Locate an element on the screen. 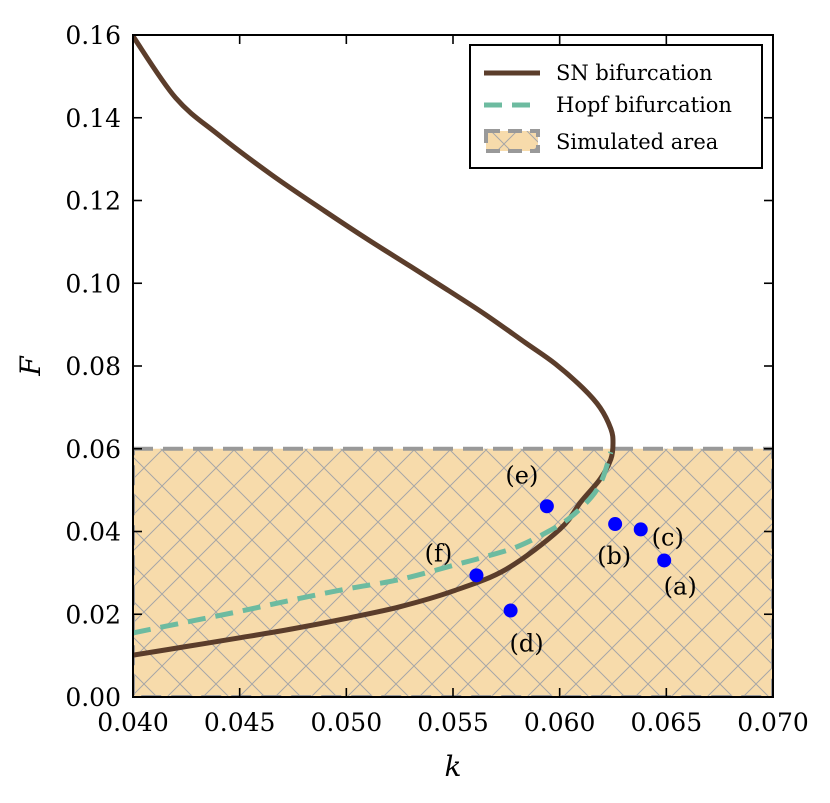 Image resolution: width=830 pixels, height=803 pixels. x-tick-label: 0.065 is located at coordinates (667, 722).